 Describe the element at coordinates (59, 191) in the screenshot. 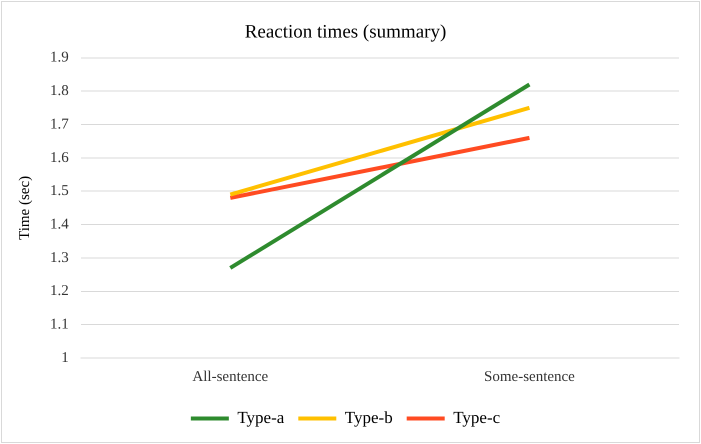

I see `y-tick-label: 1.5` at that location.